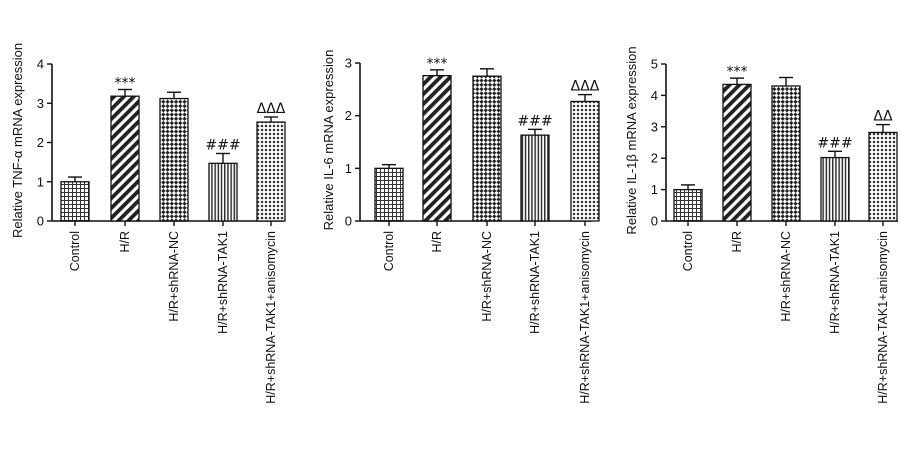 The image size is (900, 450). I want to click on y-axis-label: Relative IL-1β mRNA expression, so click(631, 140).